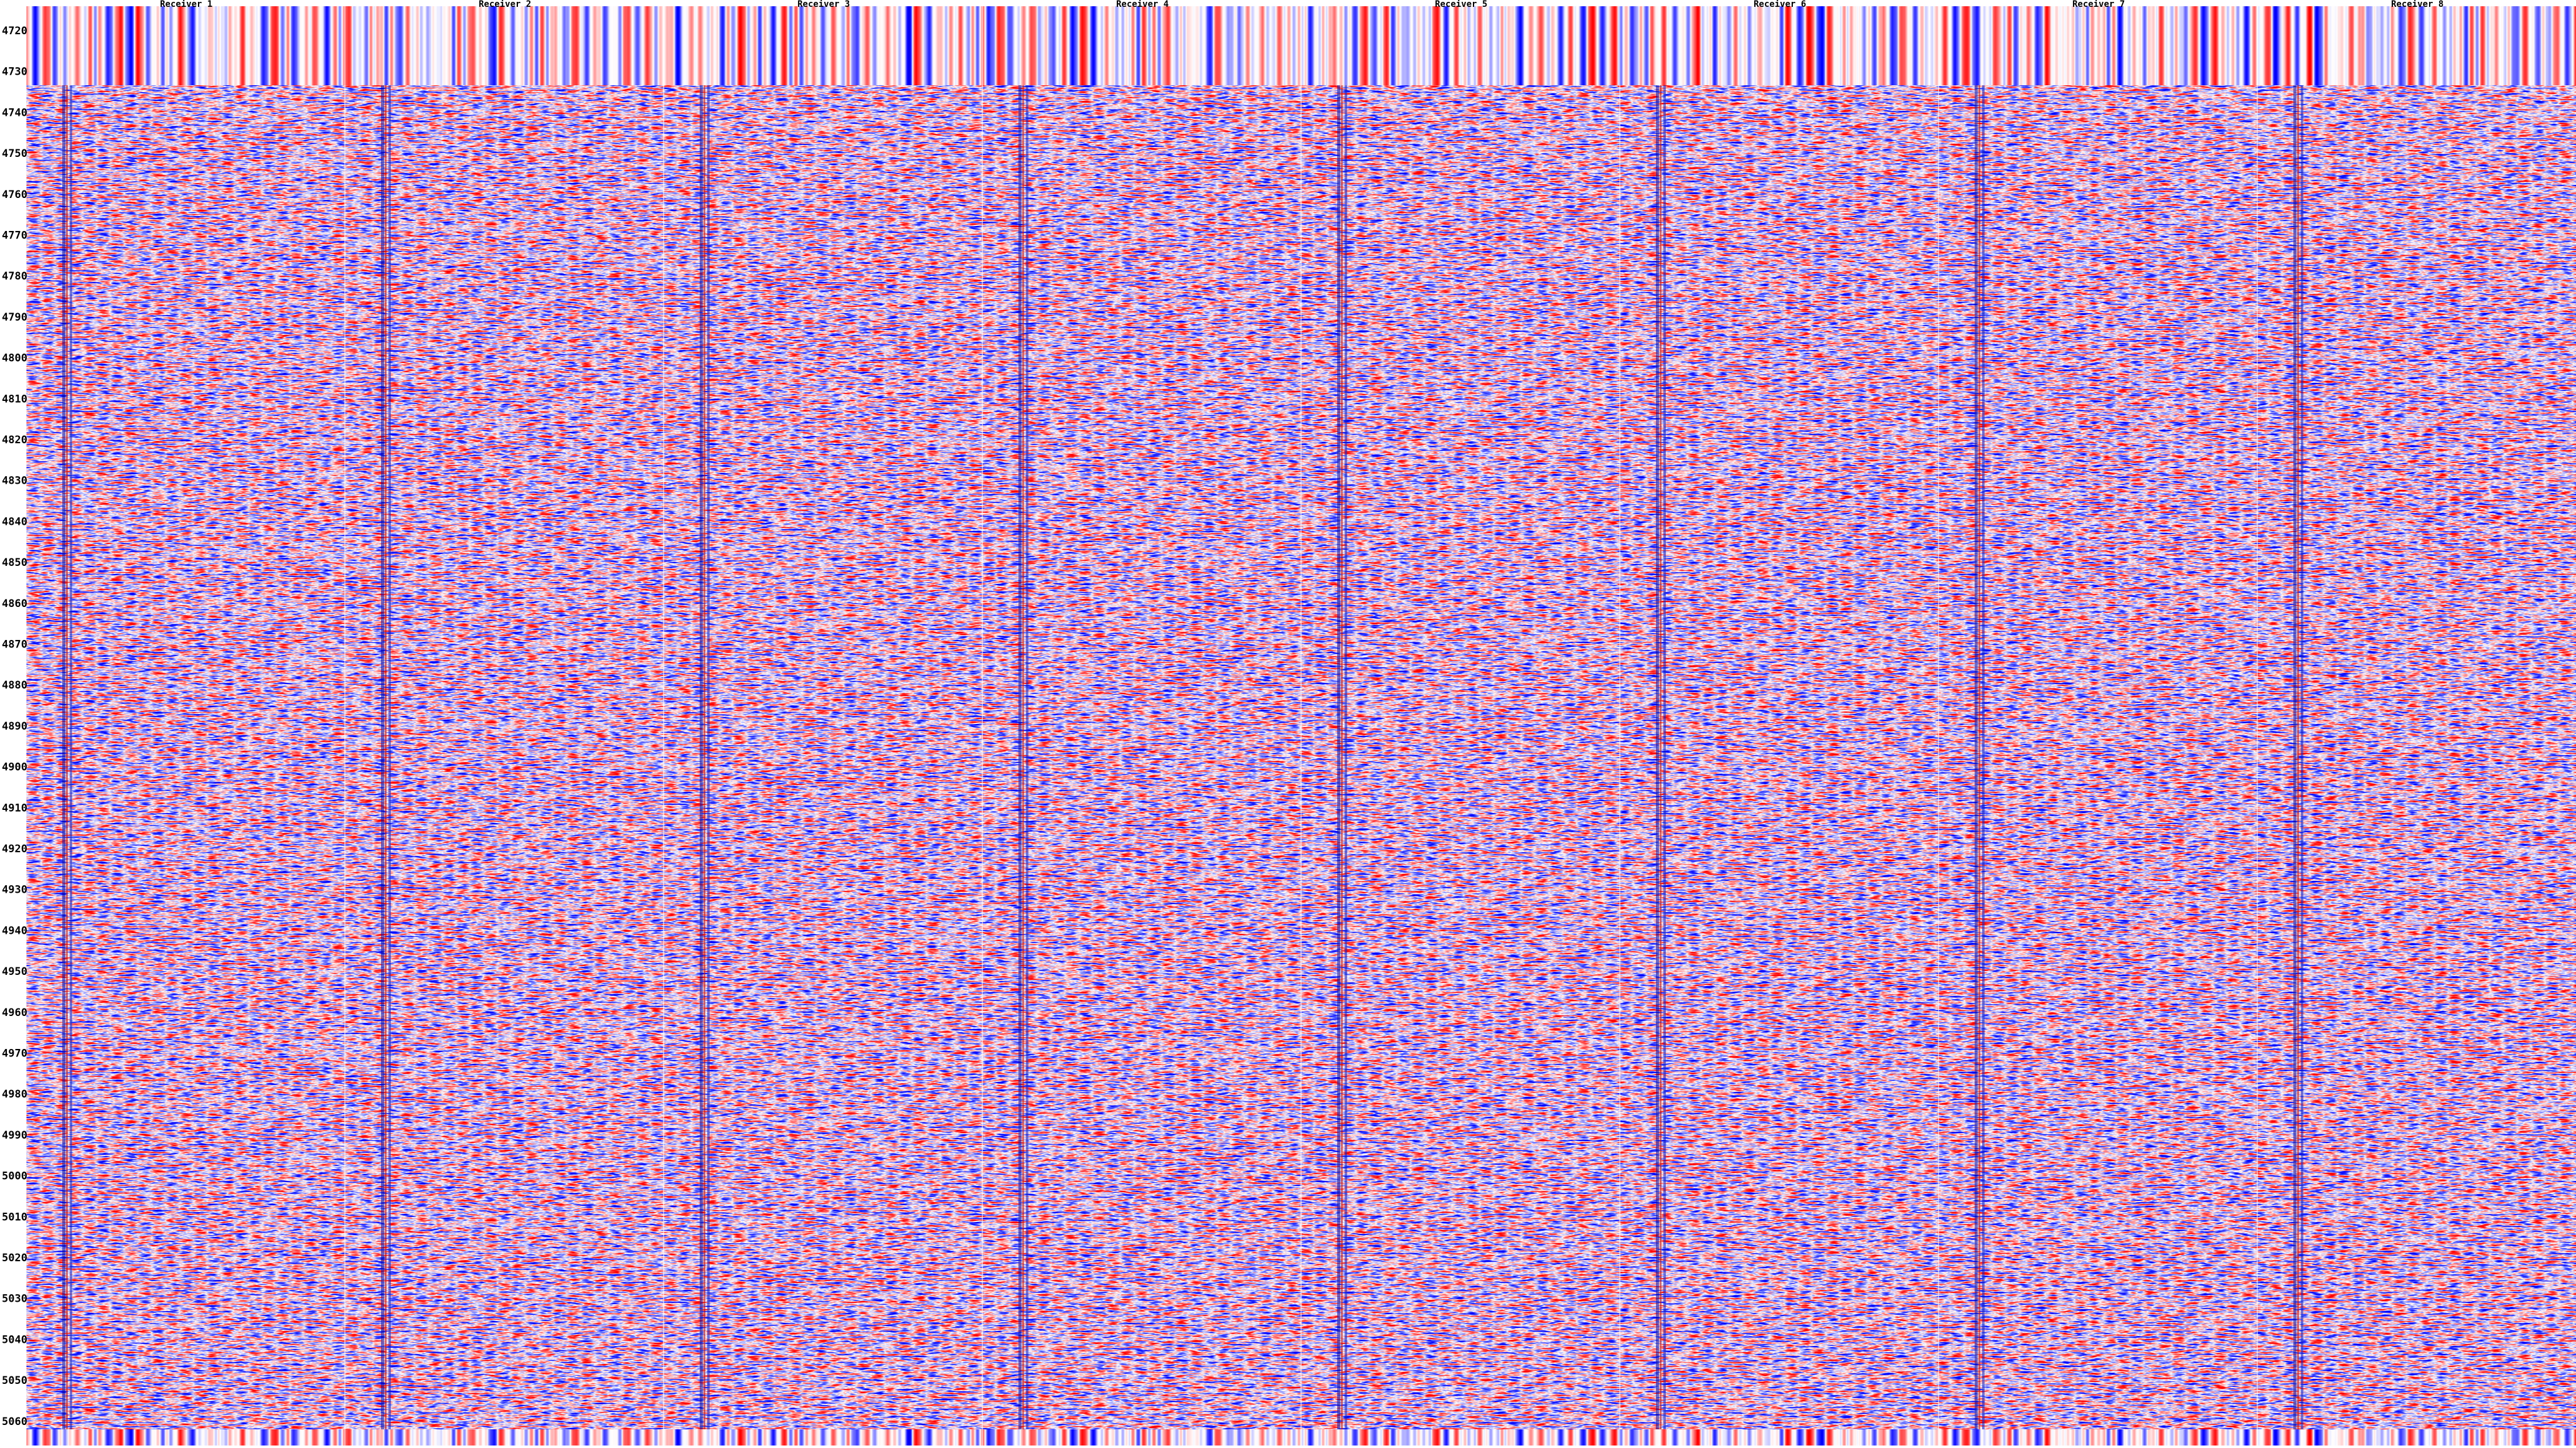 The image size is (2576, 1448). What do you see at coordinates (14, 521) in the screenshot?
I see `y-tick-label: 4840` at bounding box center [14, 521].